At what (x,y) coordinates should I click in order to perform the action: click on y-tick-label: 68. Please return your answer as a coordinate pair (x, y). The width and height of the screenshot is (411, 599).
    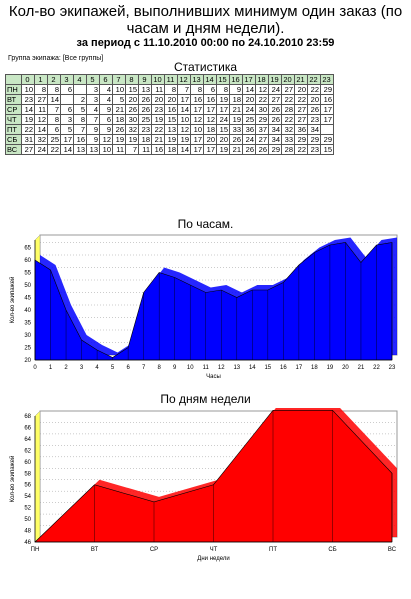
    Looking at the image, I should click on (27, 417).